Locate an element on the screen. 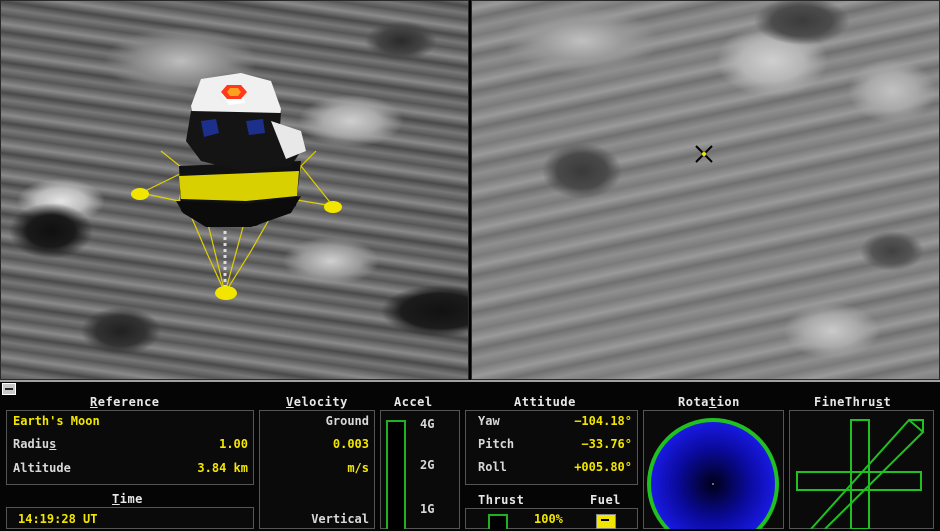 This screenshot has width=940, height=531. yaw-label: Yaw is located at coordinates (489, 421).